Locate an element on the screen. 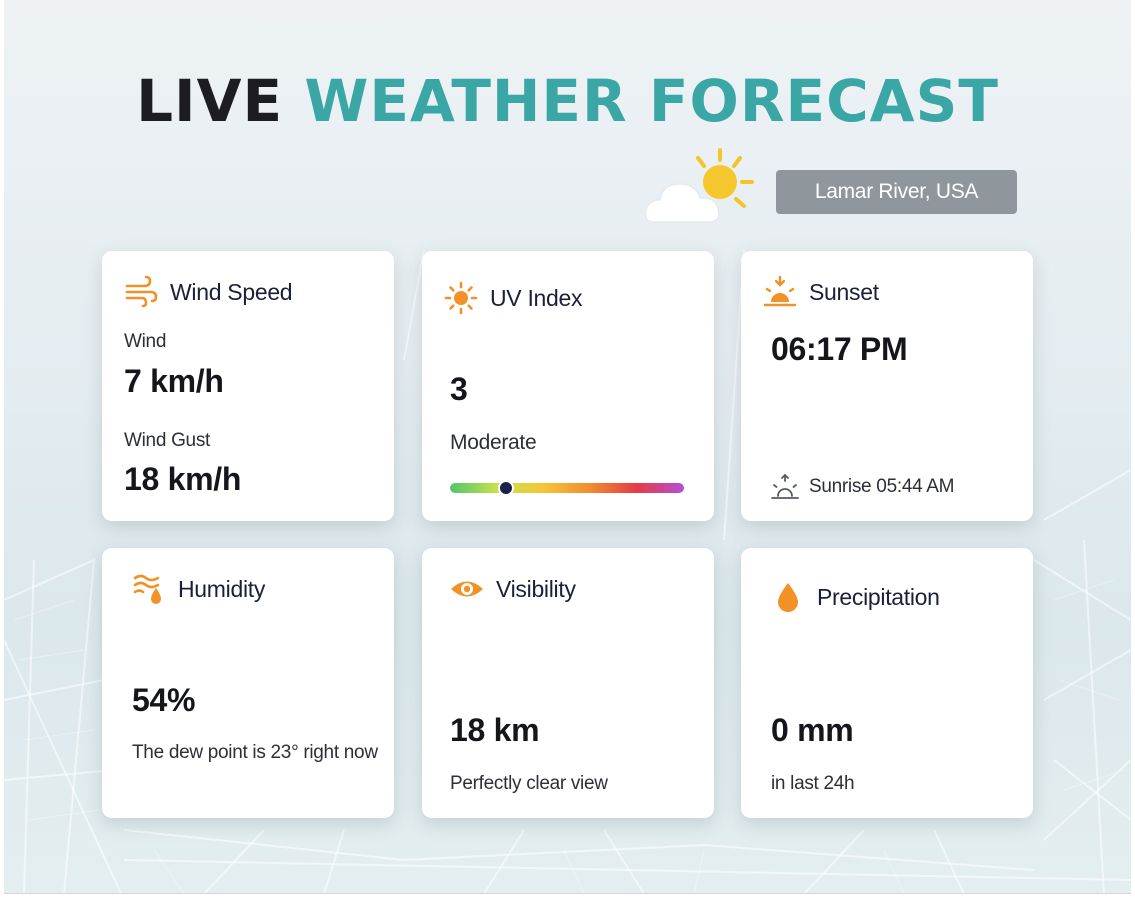 The image size is (1135, 900). card-header: Wind Speed is located at coordinates (208, 292).